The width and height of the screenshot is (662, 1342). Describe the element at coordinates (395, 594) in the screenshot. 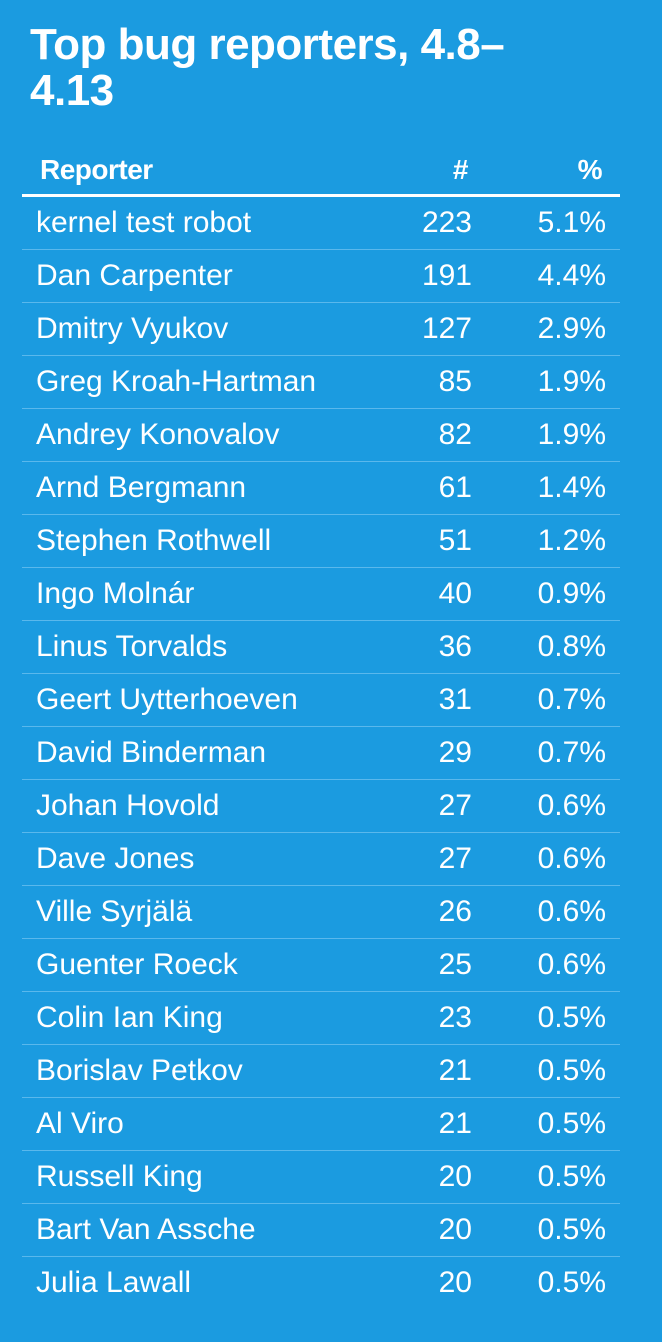

I see `bug-count: 40` at that location.